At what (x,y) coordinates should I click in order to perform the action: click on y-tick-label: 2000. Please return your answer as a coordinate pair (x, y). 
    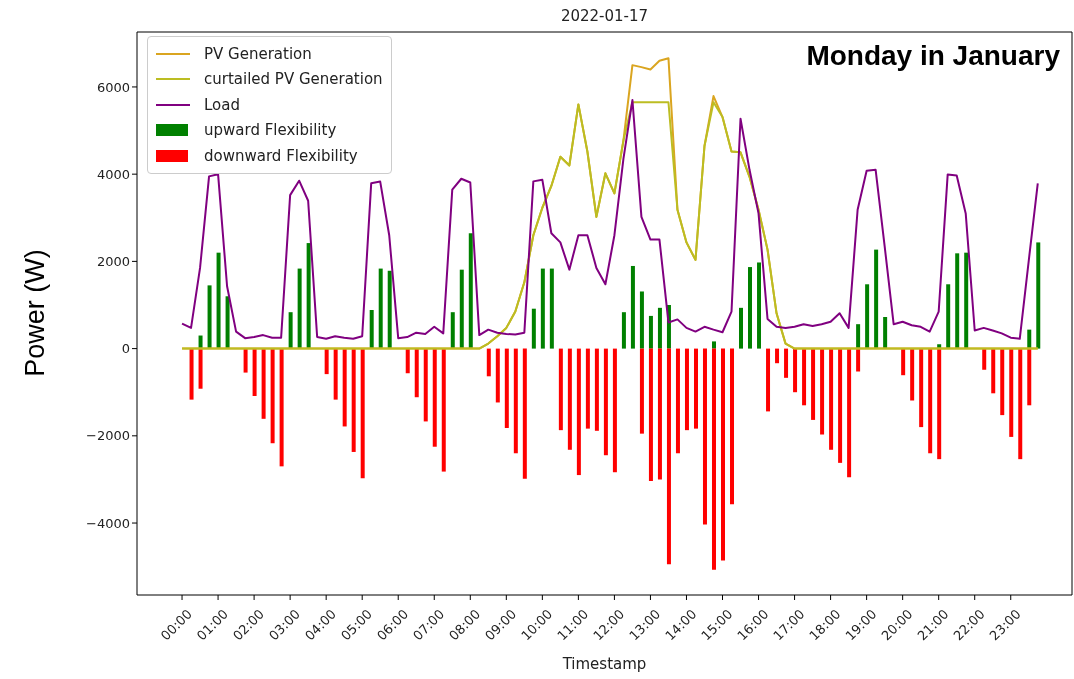
    Looking at the image, I should click on (113, 261).